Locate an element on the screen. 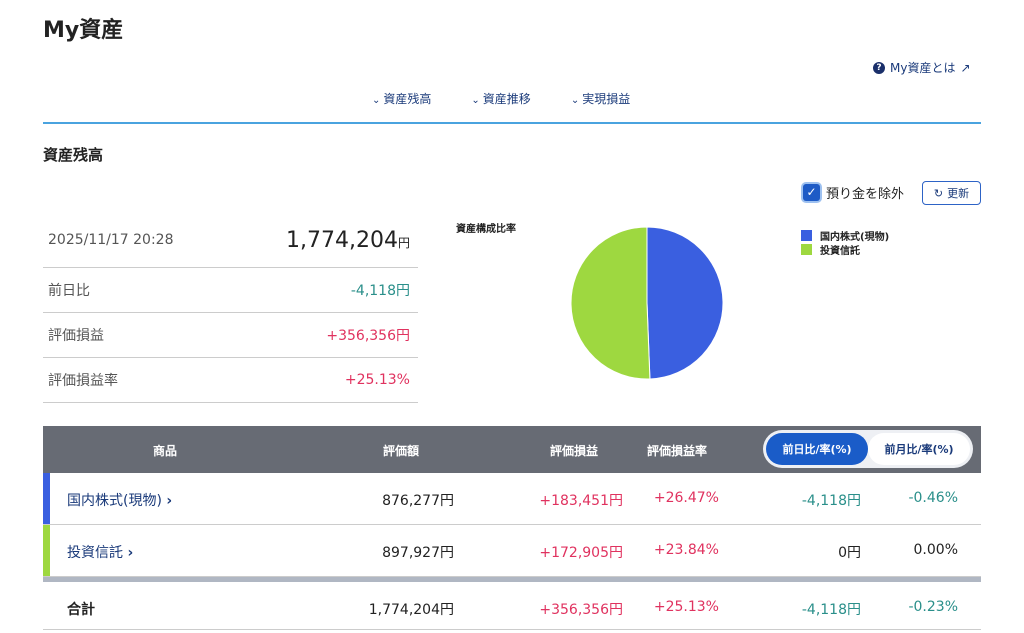  refresh-button: ↻ 更新 is located at coordinates (951, 193).